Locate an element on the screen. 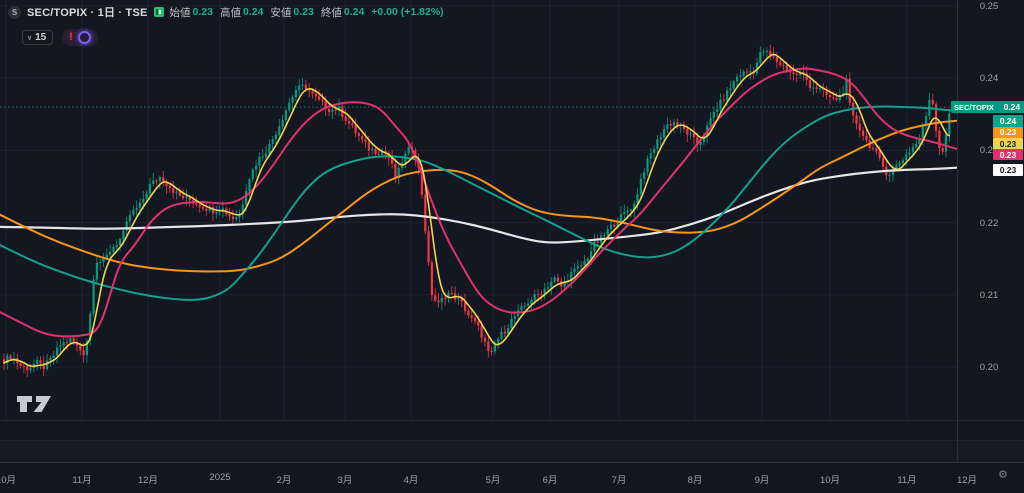 The image size is (1024, 493). symbol-logo-letter: S is located at coordinates (14, 12).